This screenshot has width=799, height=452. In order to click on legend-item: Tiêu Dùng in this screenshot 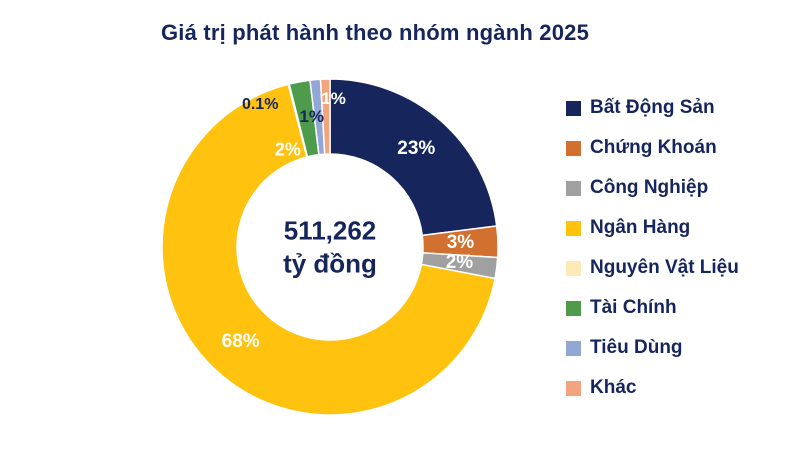, I will do `click(652, 348)`.